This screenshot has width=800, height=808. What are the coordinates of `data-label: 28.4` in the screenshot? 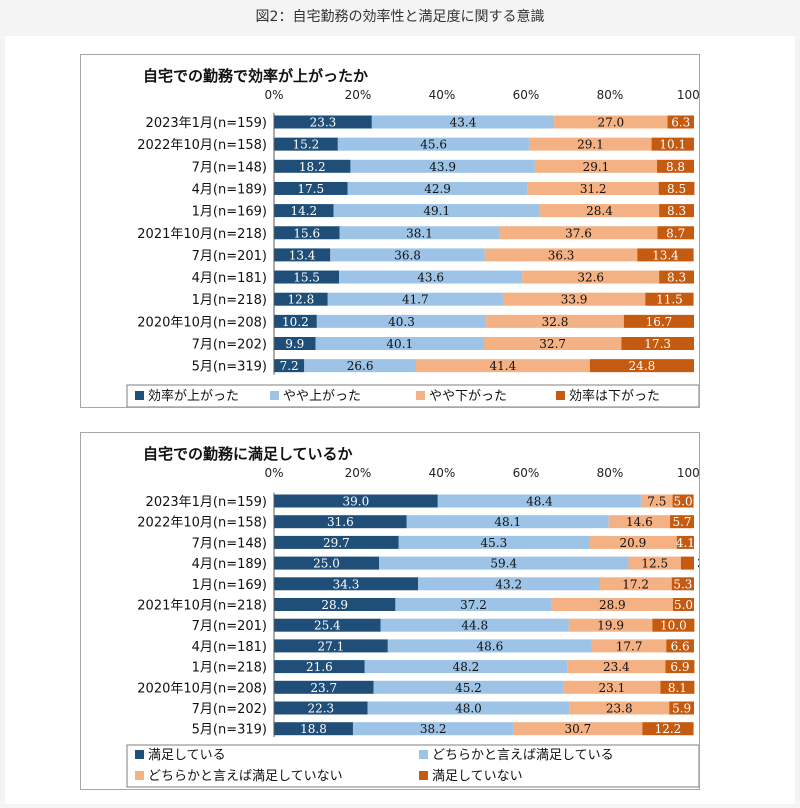 It's located at (599, 211).